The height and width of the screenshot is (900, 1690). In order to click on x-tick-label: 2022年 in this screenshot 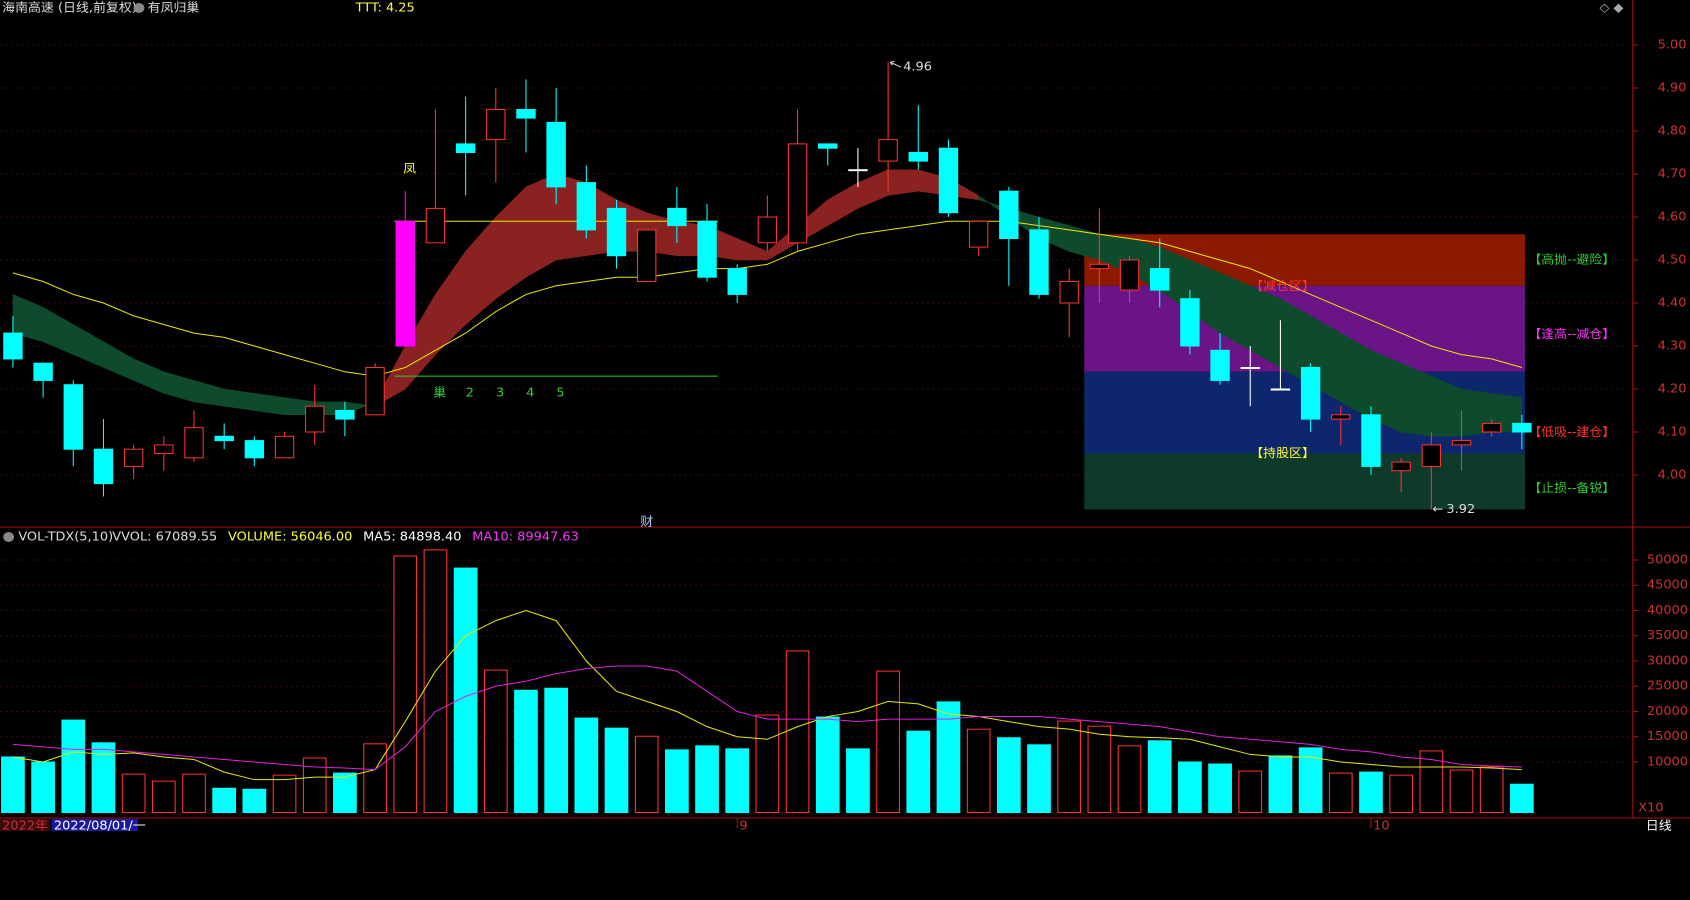, I will do `click(25, 825)`.